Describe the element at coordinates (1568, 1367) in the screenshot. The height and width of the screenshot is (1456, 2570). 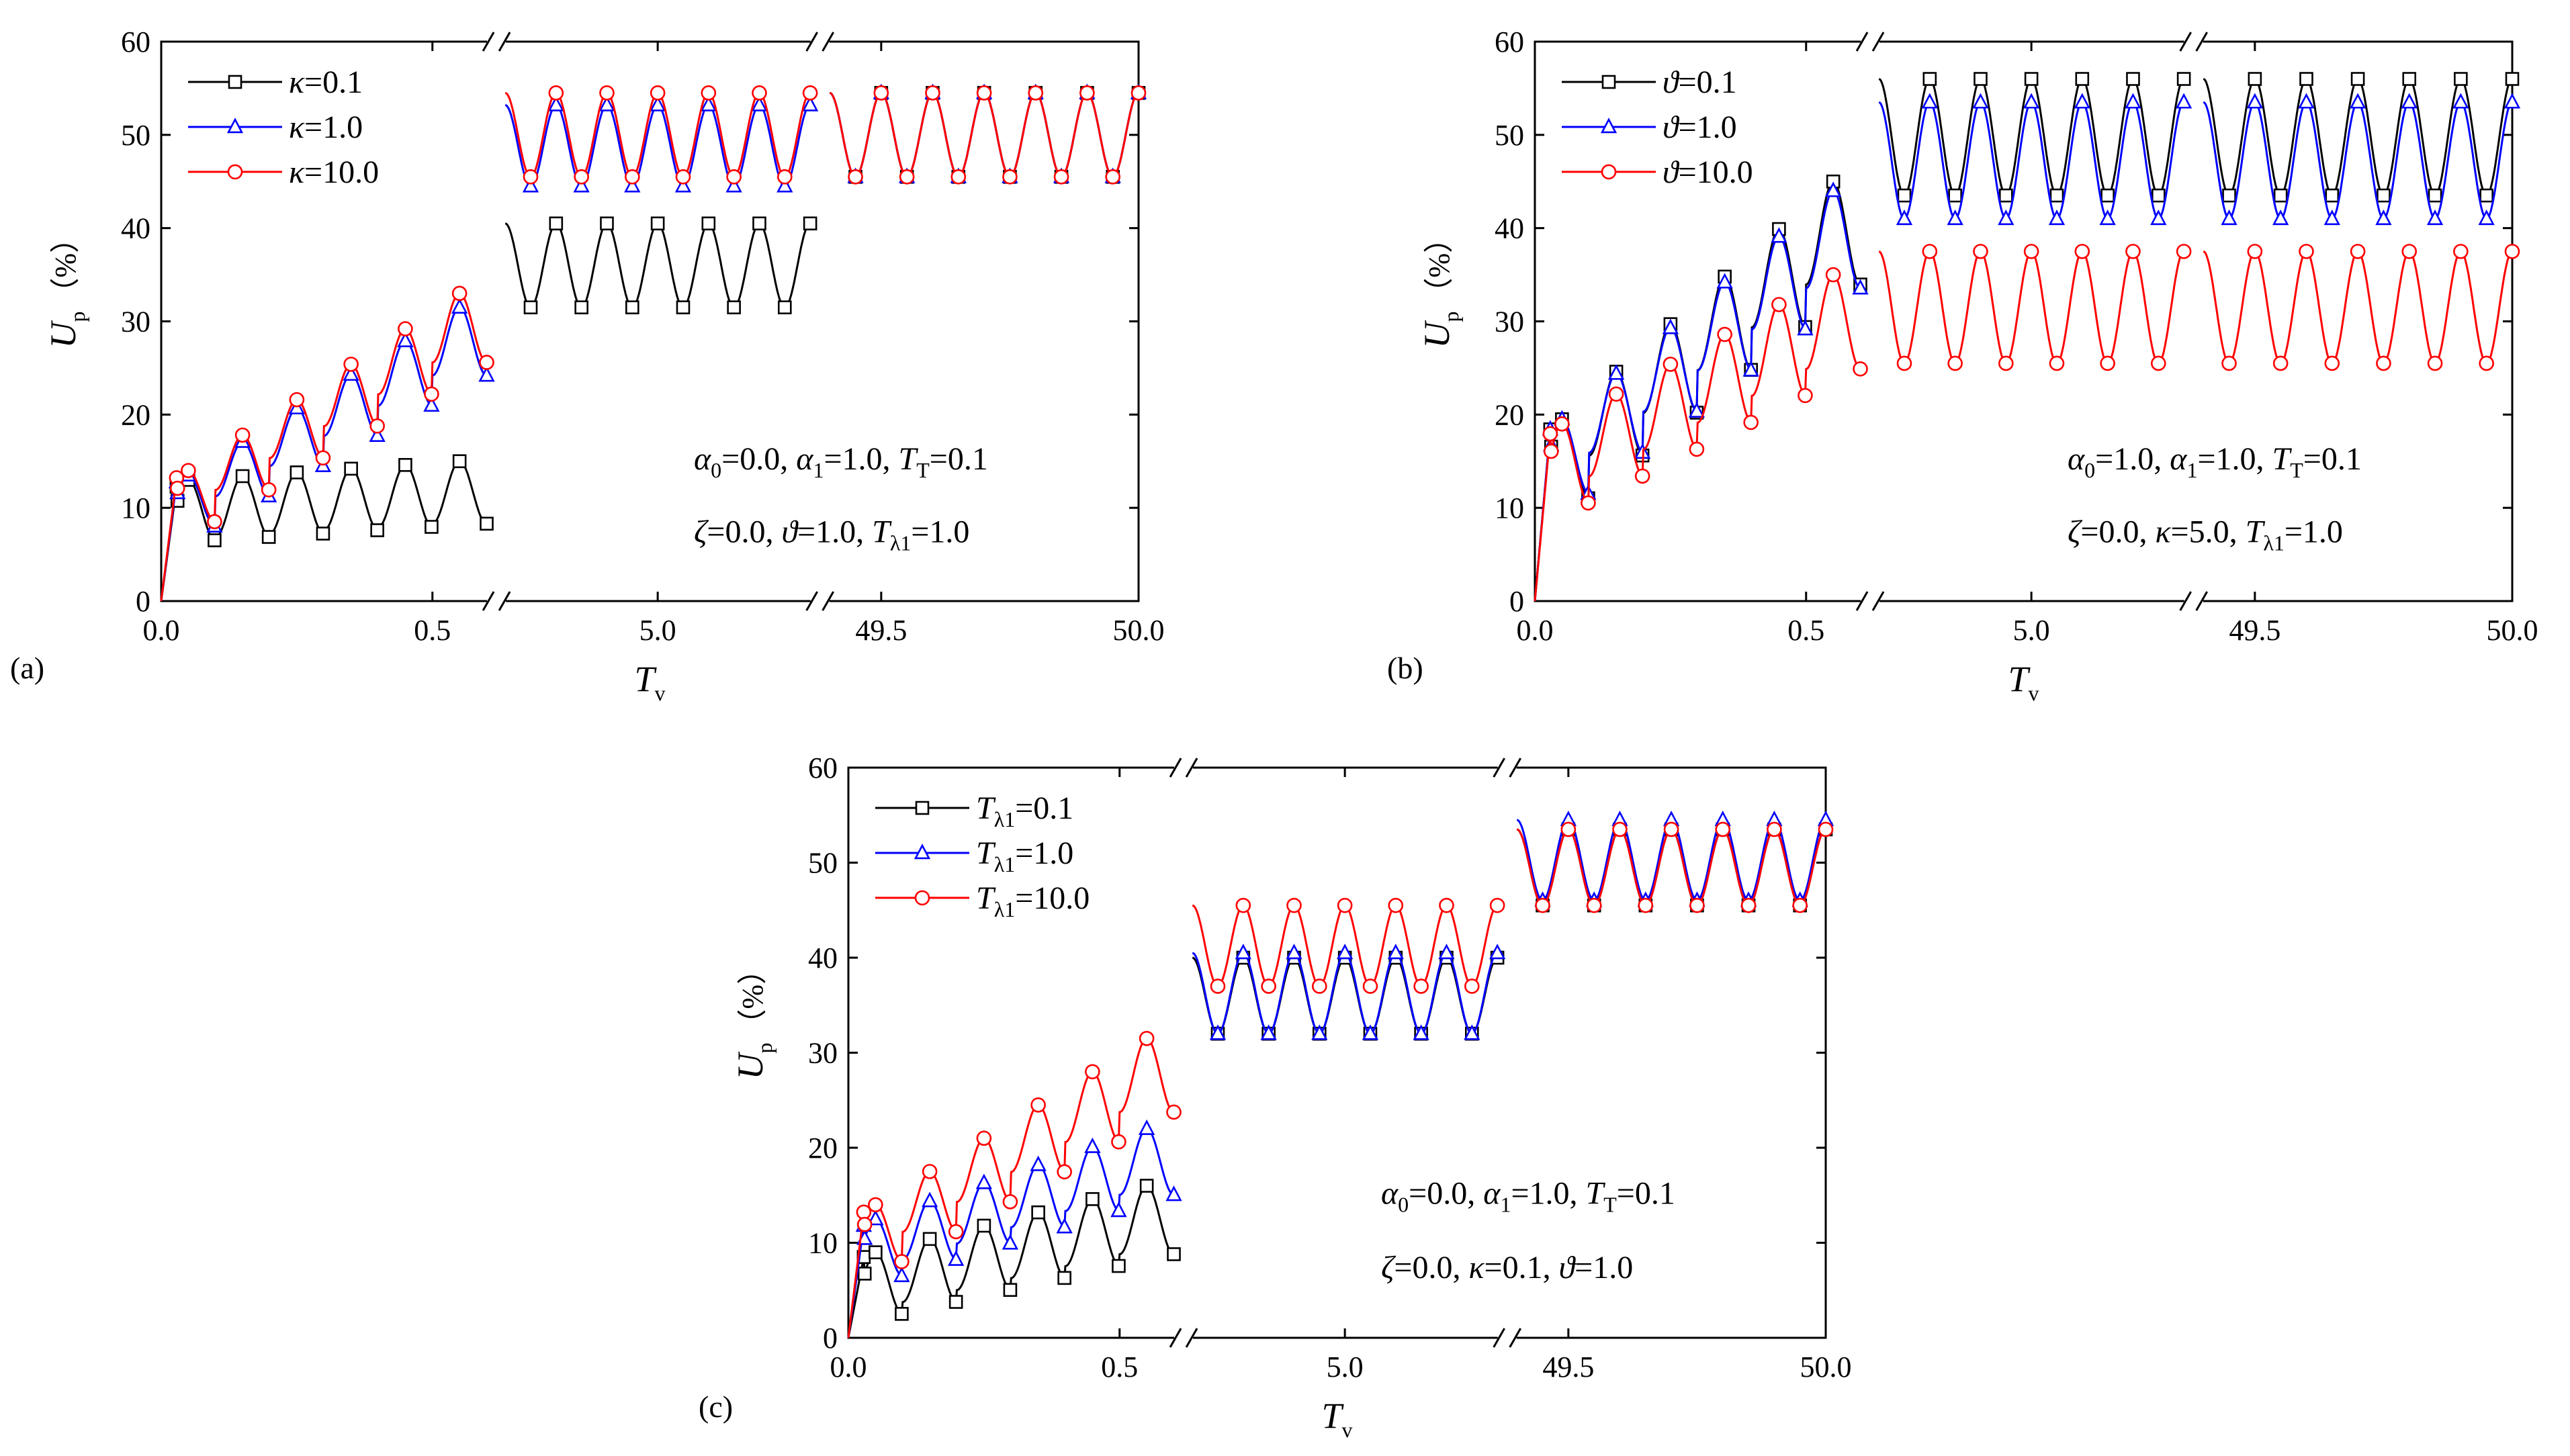
I see `x-tick-label: 49.5` at that location.